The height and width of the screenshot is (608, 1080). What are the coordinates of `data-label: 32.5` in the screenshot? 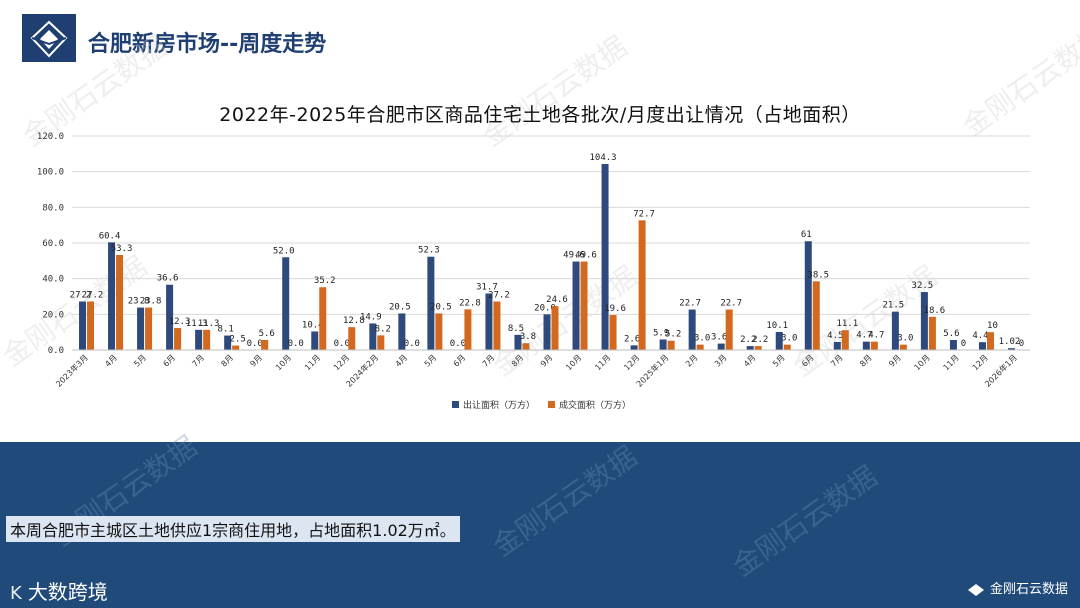 It's located at (923, 286).